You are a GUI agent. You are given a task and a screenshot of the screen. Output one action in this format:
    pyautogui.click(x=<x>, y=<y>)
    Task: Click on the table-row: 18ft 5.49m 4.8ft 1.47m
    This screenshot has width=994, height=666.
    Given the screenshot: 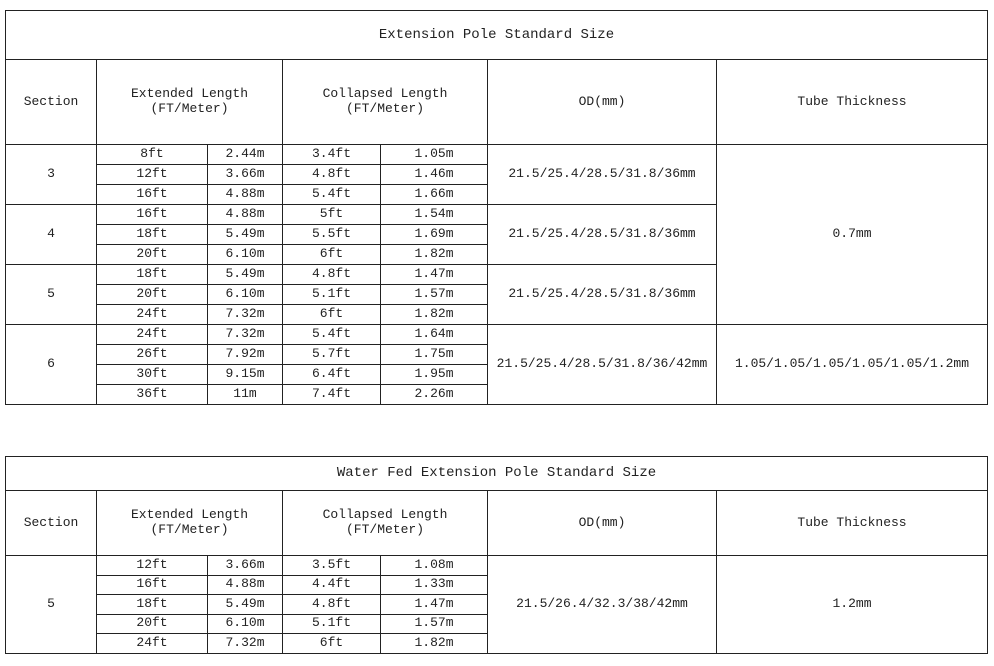 What is the action you would take?
    pyautogui.click(x=497, y=604)
    